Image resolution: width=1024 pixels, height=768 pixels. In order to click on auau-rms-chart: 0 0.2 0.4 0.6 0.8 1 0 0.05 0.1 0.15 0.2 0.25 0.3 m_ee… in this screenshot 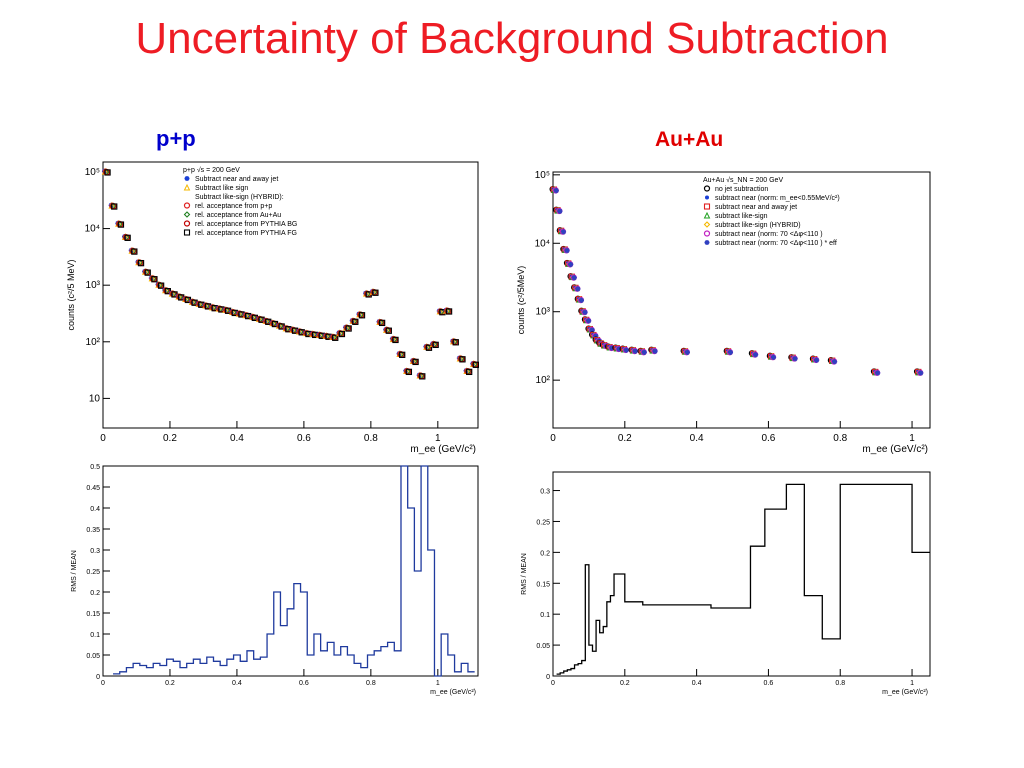, I will do `click(726, 583)`.